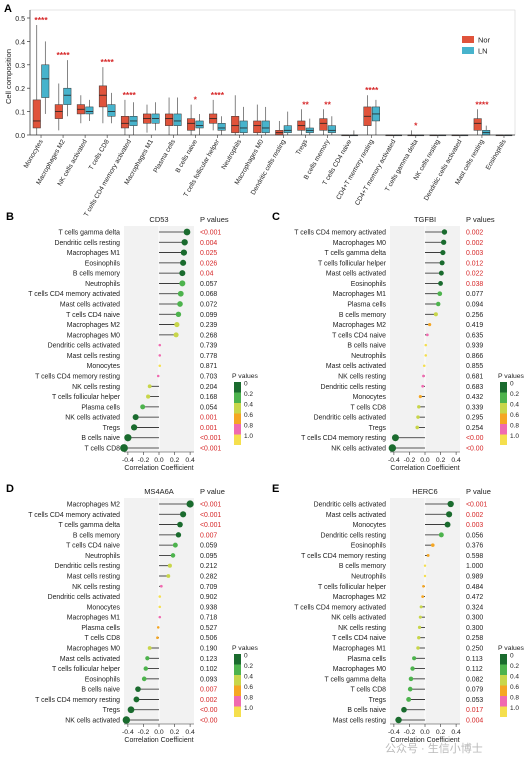  What do you see at coordinates (100, 628) in the screenshot?
I see `row-label: Plasma cells` at bounding box center [100, 628].